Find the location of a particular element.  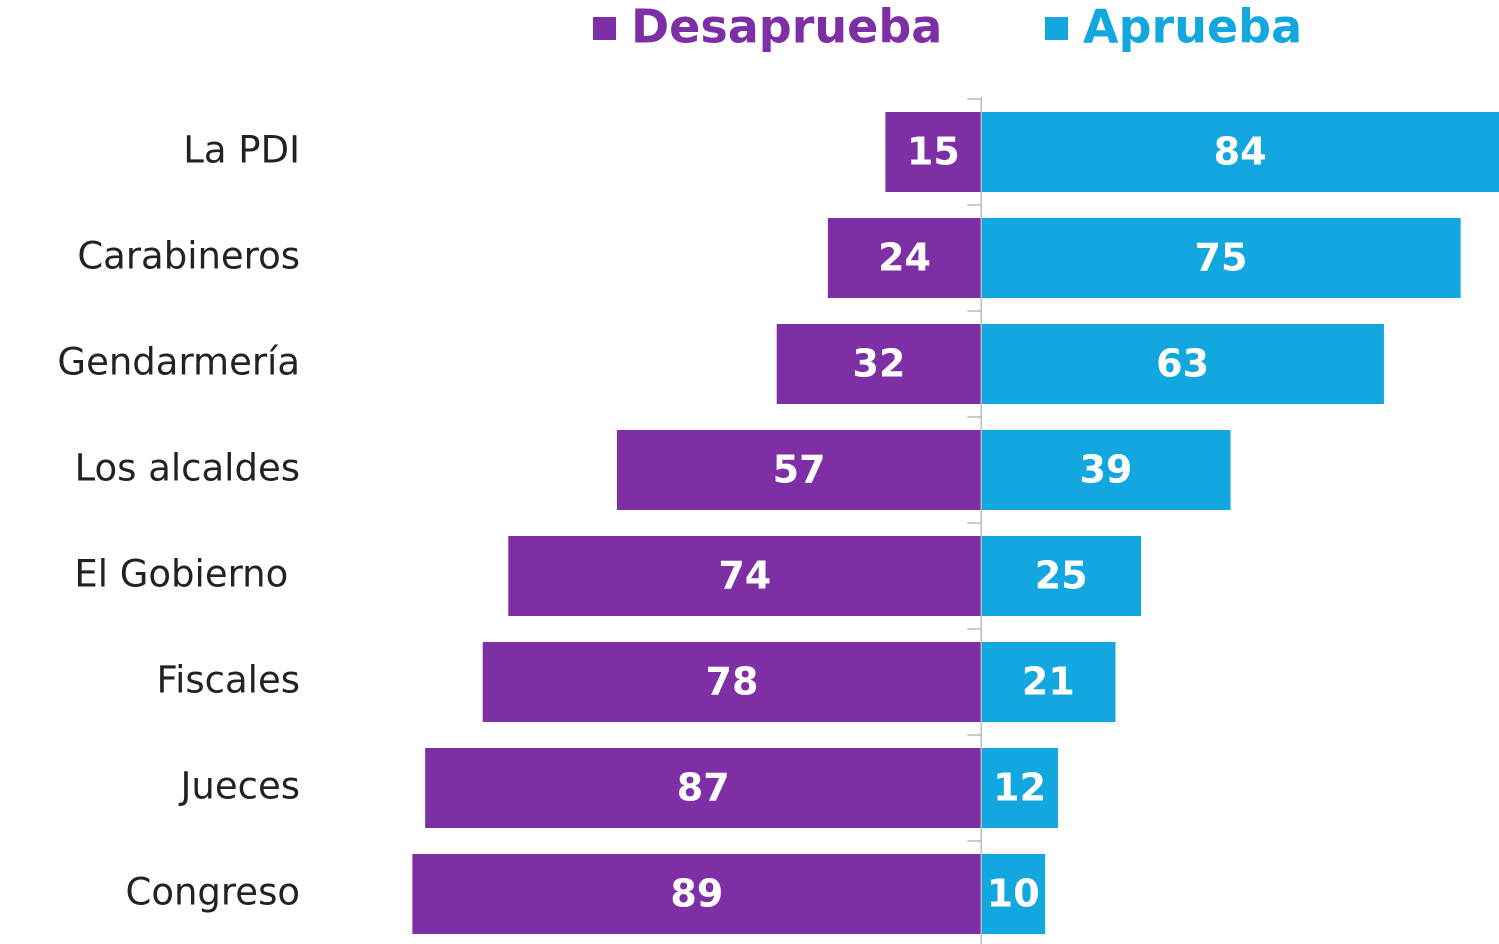

value-label: 89 is located at coordinates (696, 894).